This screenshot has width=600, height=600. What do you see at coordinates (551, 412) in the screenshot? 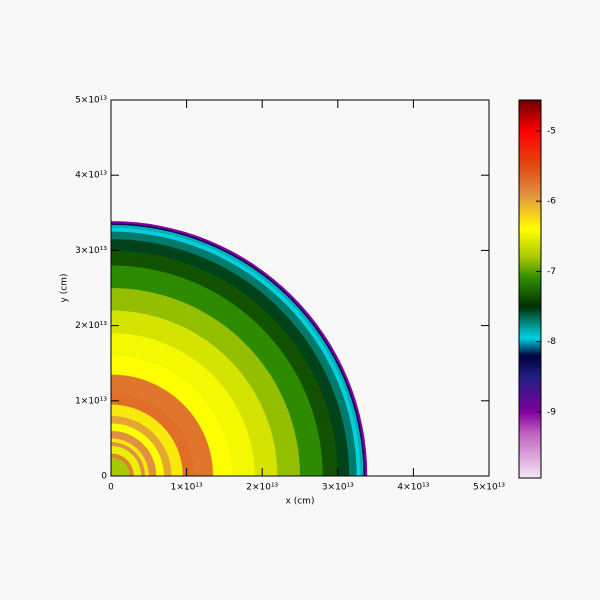
I see `colorbar-tick-label: -9` at bounding box center [551, 412].